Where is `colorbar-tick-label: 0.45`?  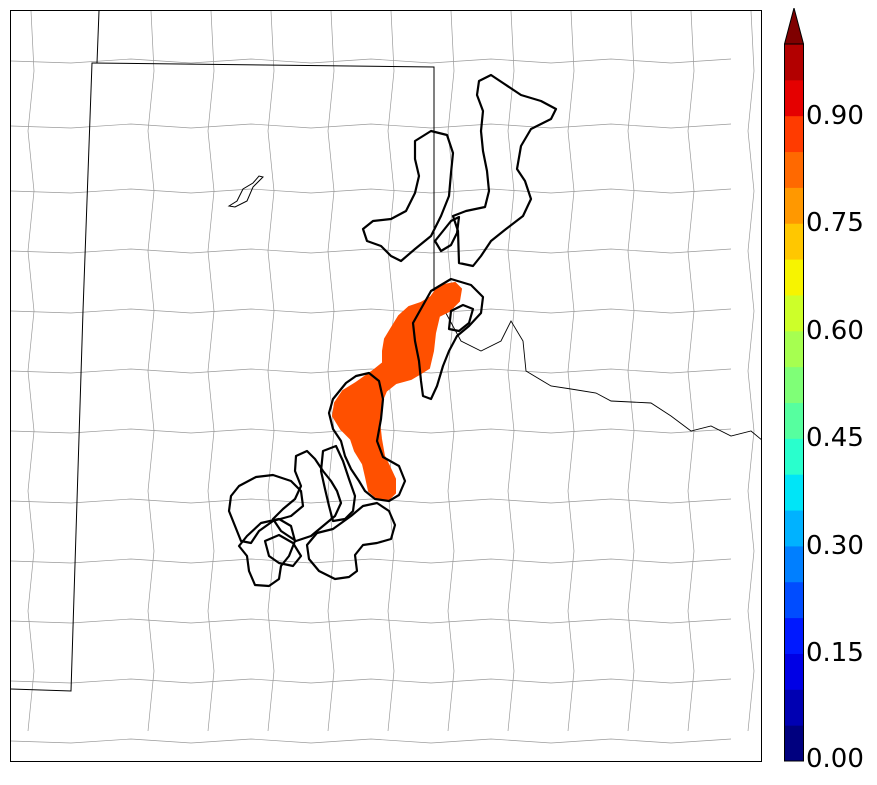
colorbar-tick-label: 0.45 is located at coordinates (835, 438).